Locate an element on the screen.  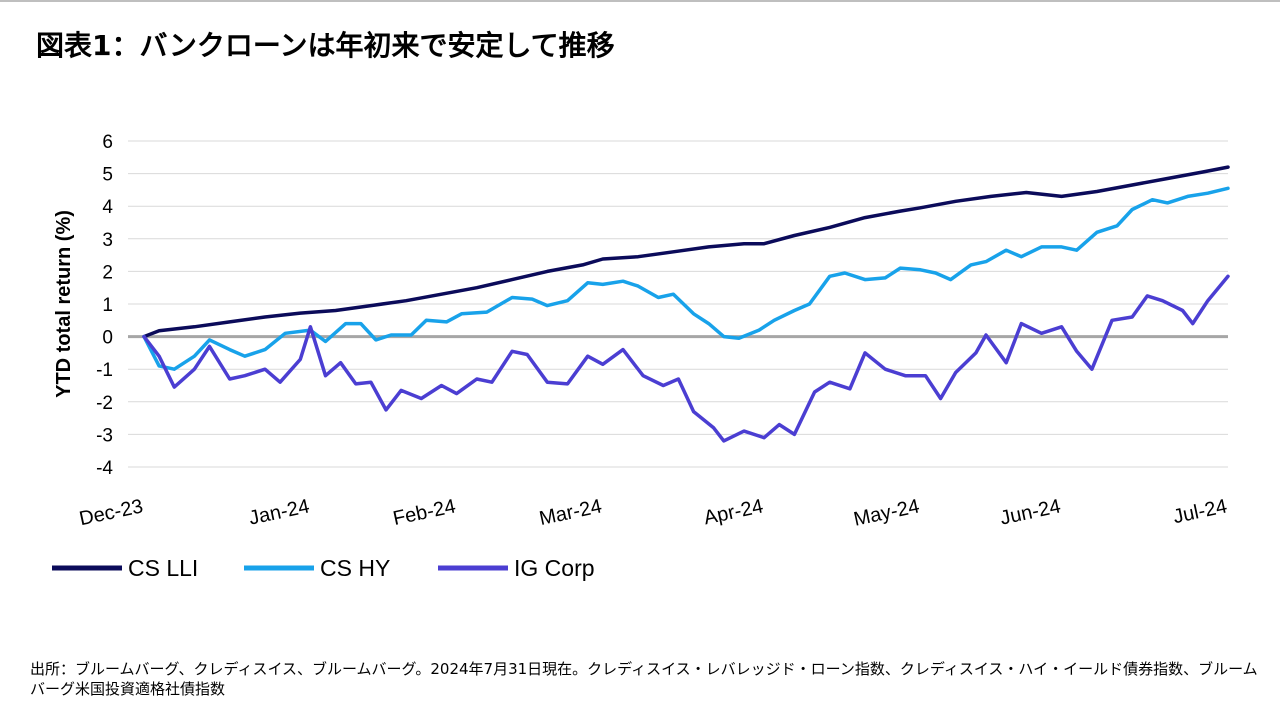
x-tick-label: Dec-23 is located at coordinates (111, 512).